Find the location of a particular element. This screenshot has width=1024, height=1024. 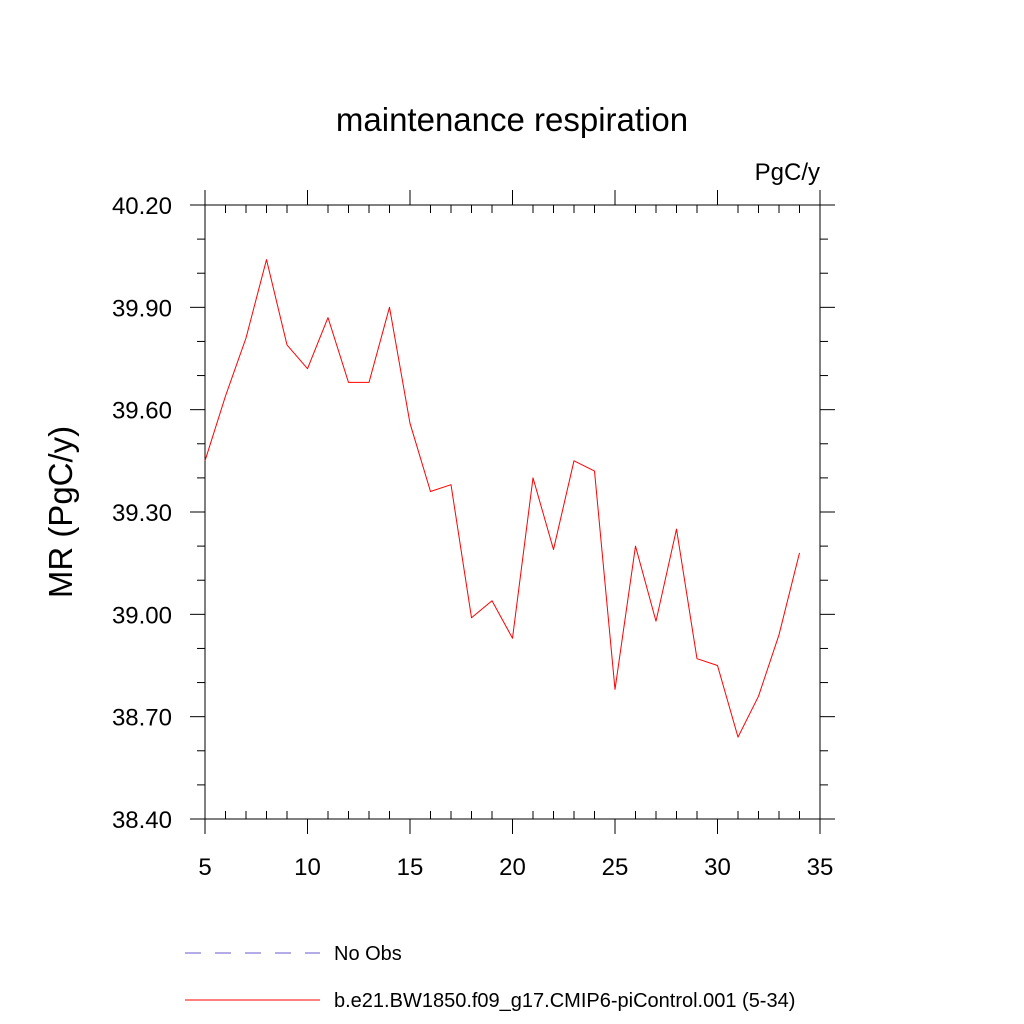

y-tick-label: 39.60 is located at coordinates (142, 411).